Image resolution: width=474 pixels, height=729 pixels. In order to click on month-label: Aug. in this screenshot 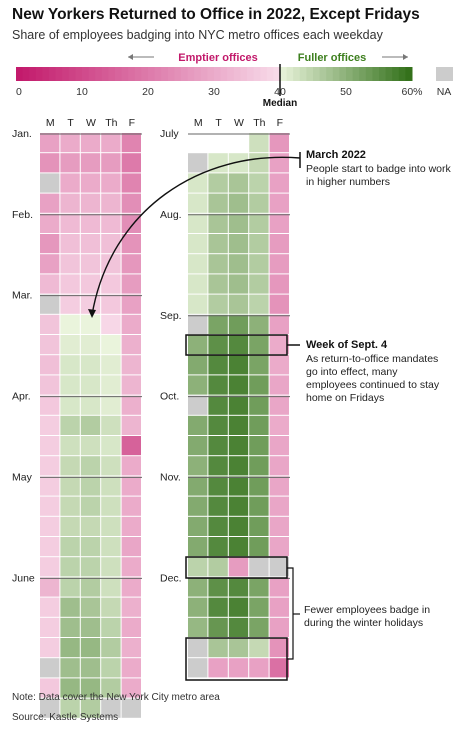, I will do `click(171, 215)`.